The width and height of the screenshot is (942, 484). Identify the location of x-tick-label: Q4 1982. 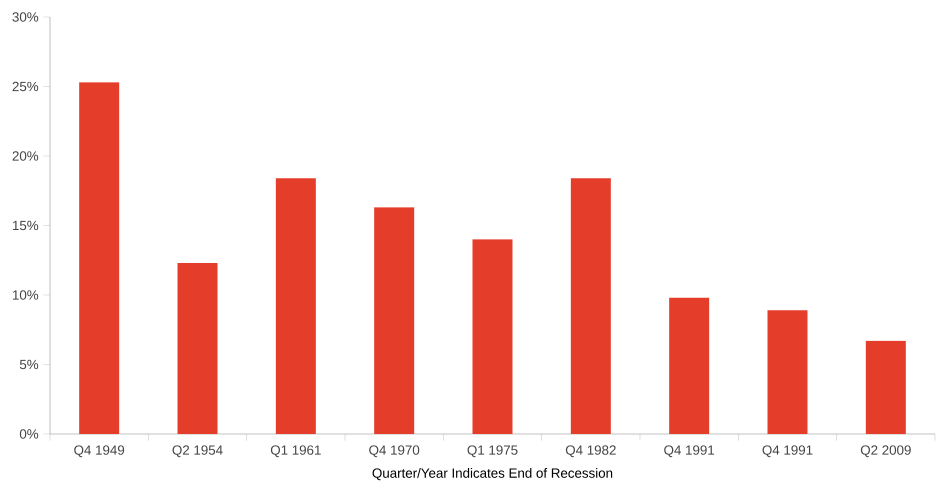
(591, 451).